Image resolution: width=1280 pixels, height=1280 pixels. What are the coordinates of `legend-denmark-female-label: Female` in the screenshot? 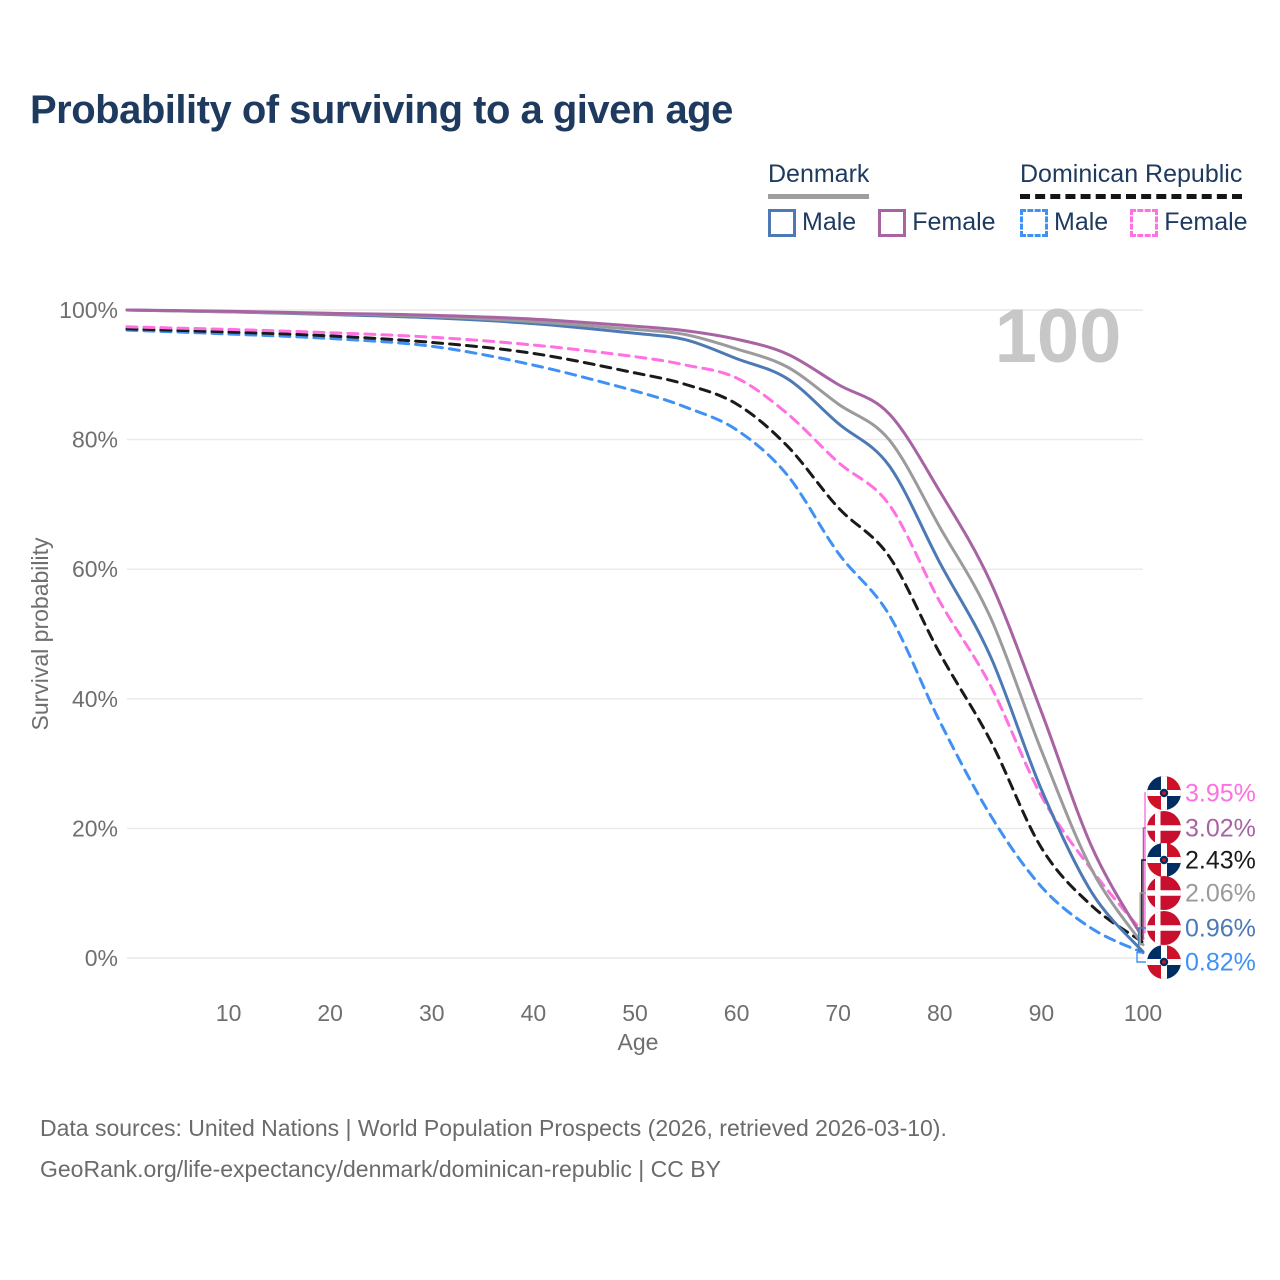 It's located at (954, 222).